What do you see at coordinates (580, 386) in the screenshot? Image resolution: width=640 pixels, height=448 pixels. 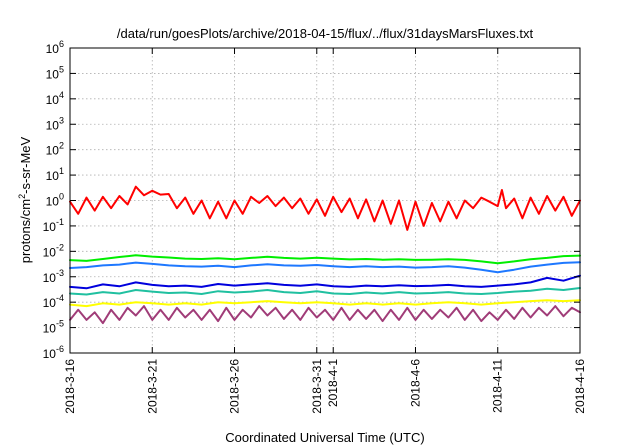 I see `x-tick-label: 2018-4-16` at bounding box center [580, 386].